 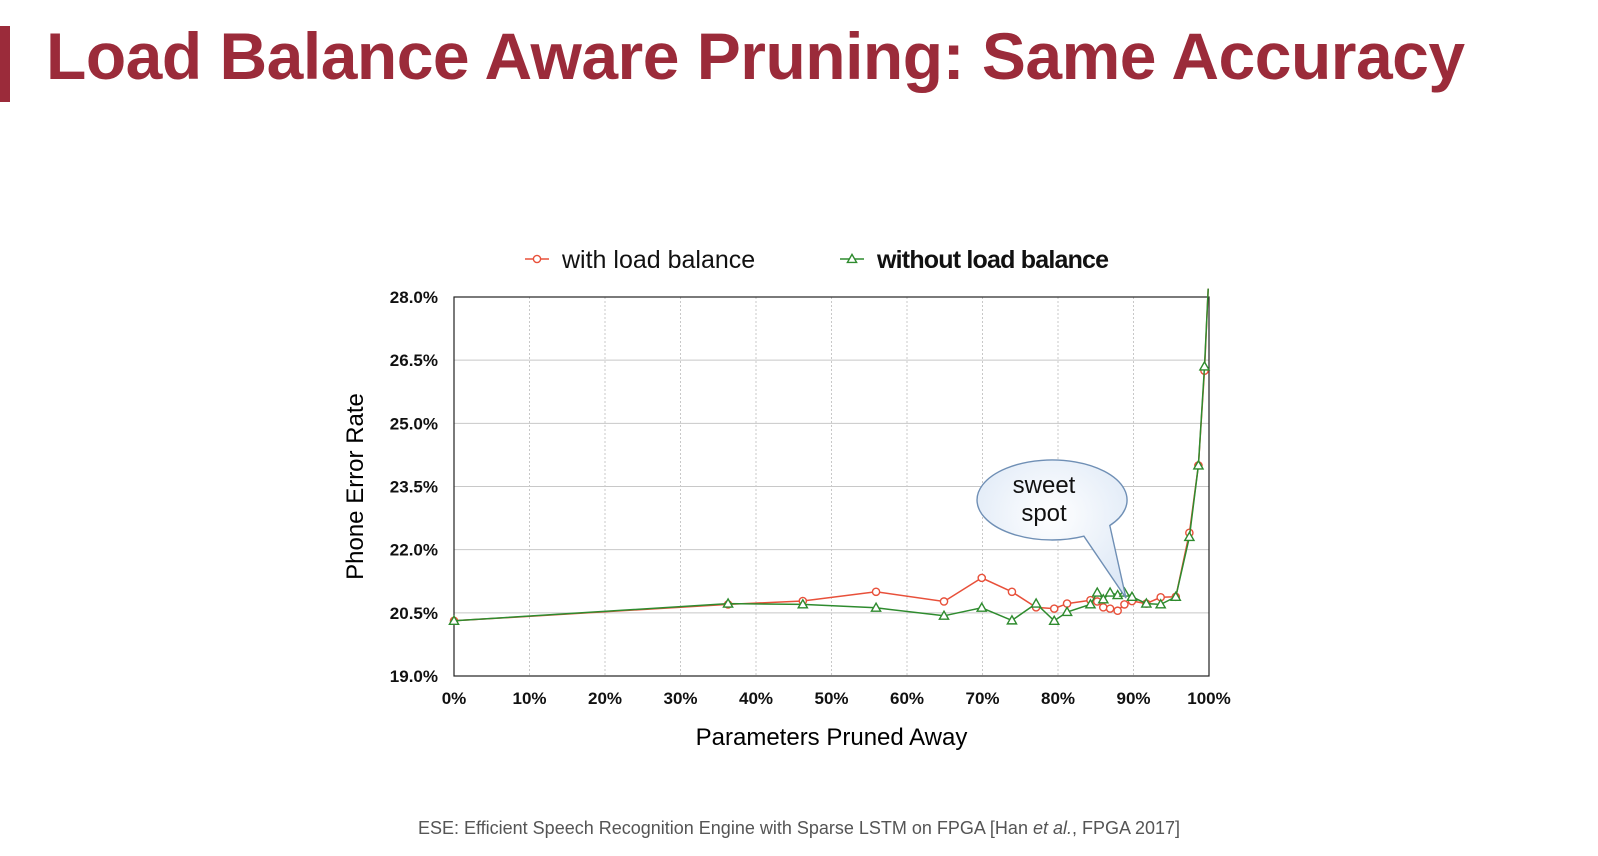 What do you see at coordinates (680, 698) in the screenshot?
I see `x-tick-label: 30%` at bounding box center [680, 698].